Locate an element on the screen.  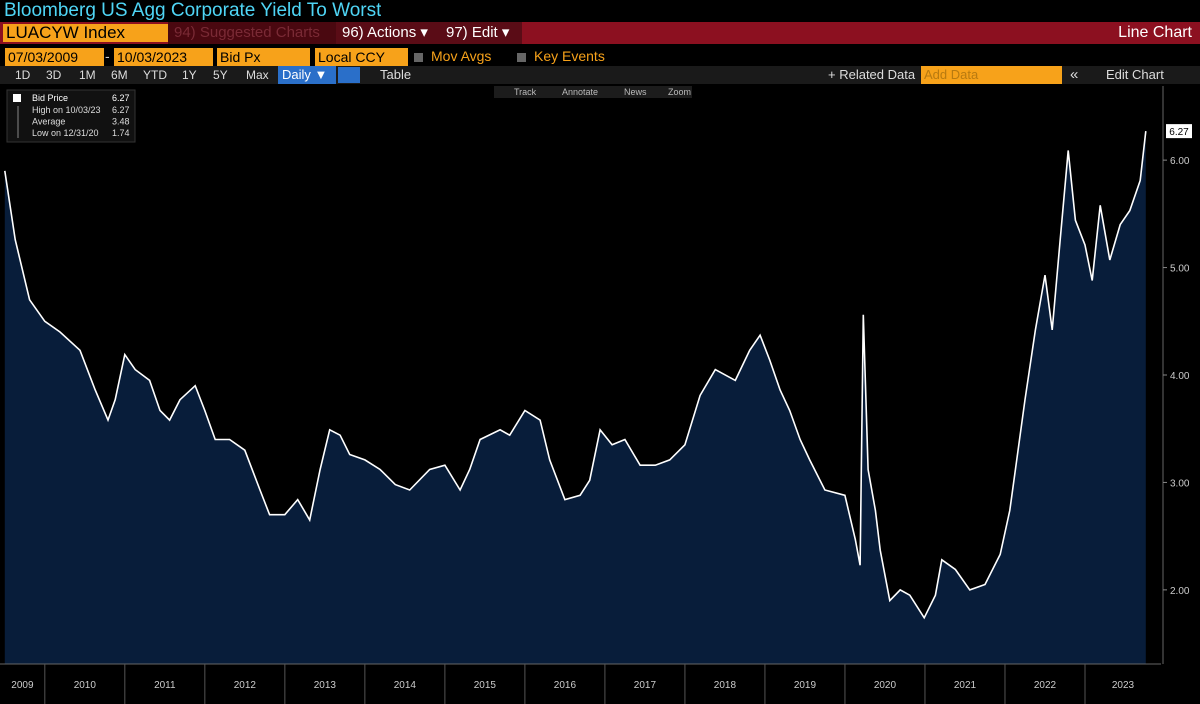
legend-swatch is located at coordinates (17, 98).